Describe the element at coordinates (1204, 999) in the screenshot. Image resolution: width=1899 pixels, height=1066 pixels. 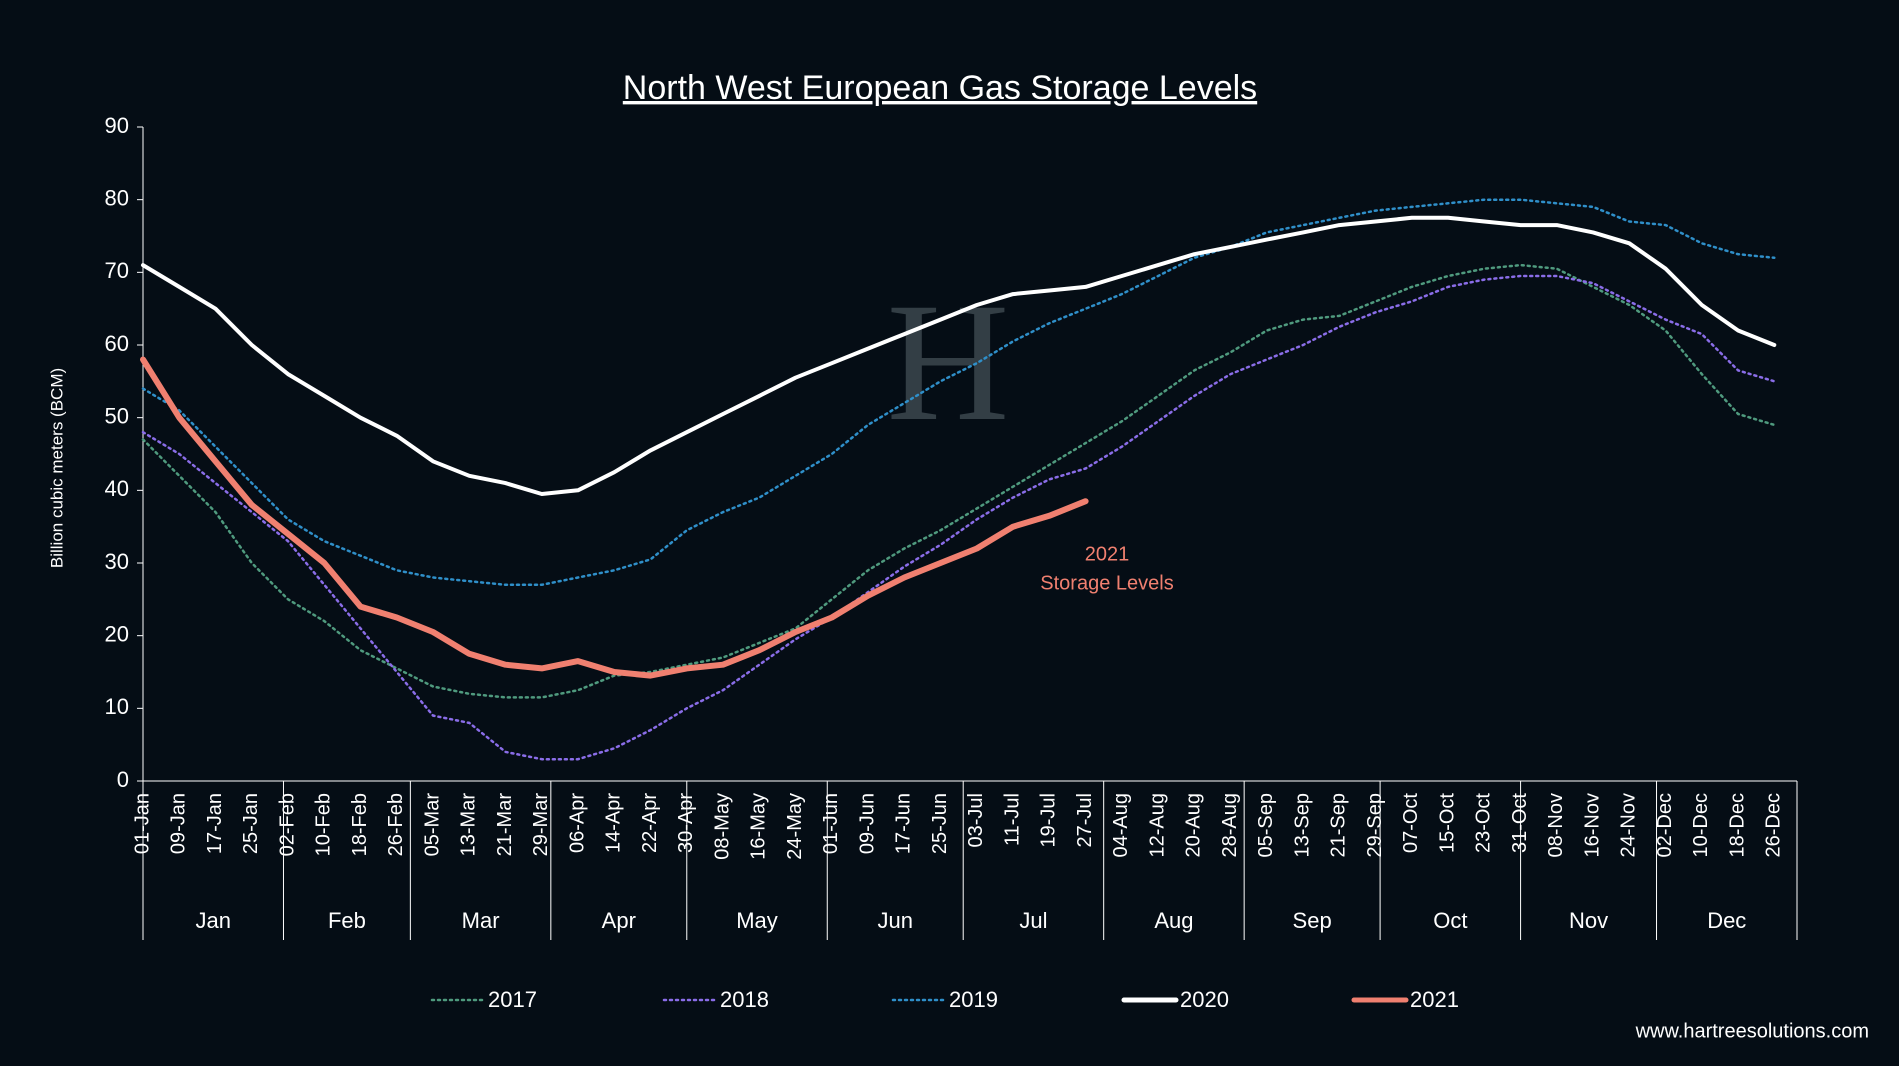
I see `legend-label: 2020` at that location.